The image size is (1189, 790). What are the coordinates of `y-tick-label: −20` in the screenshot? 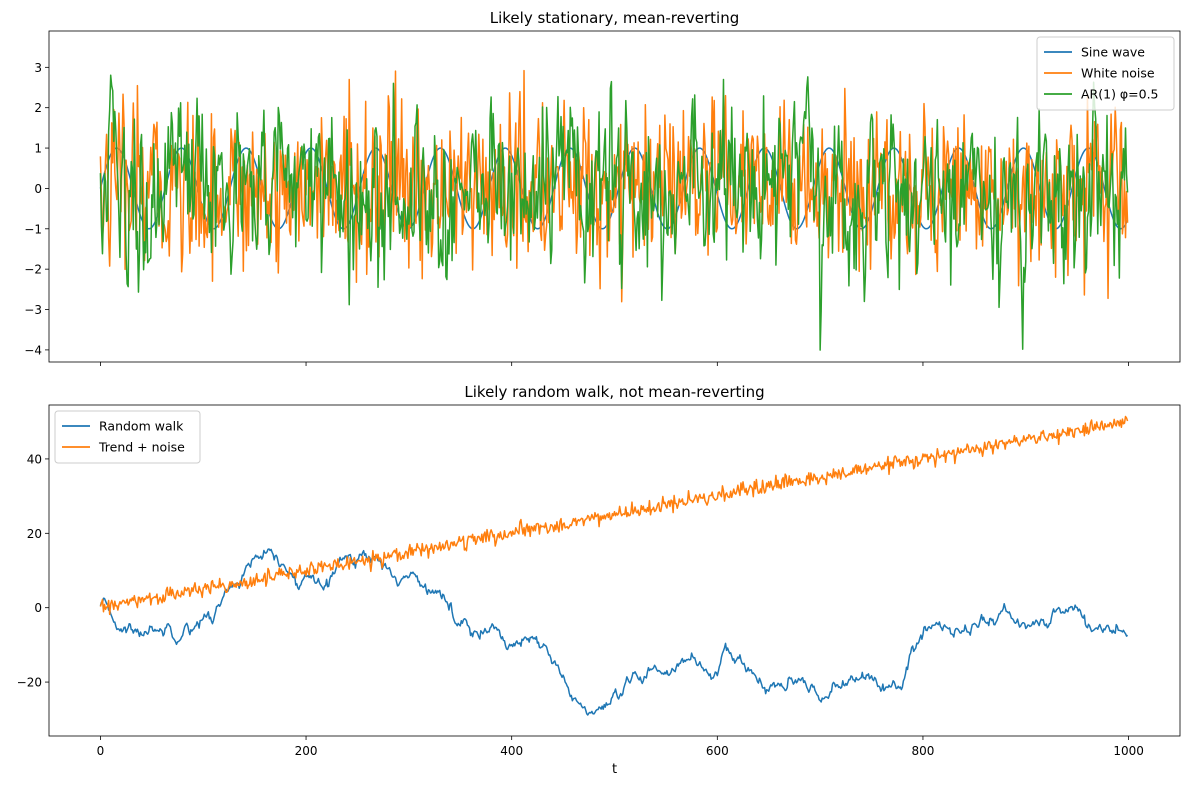 It's located at (29, 683).